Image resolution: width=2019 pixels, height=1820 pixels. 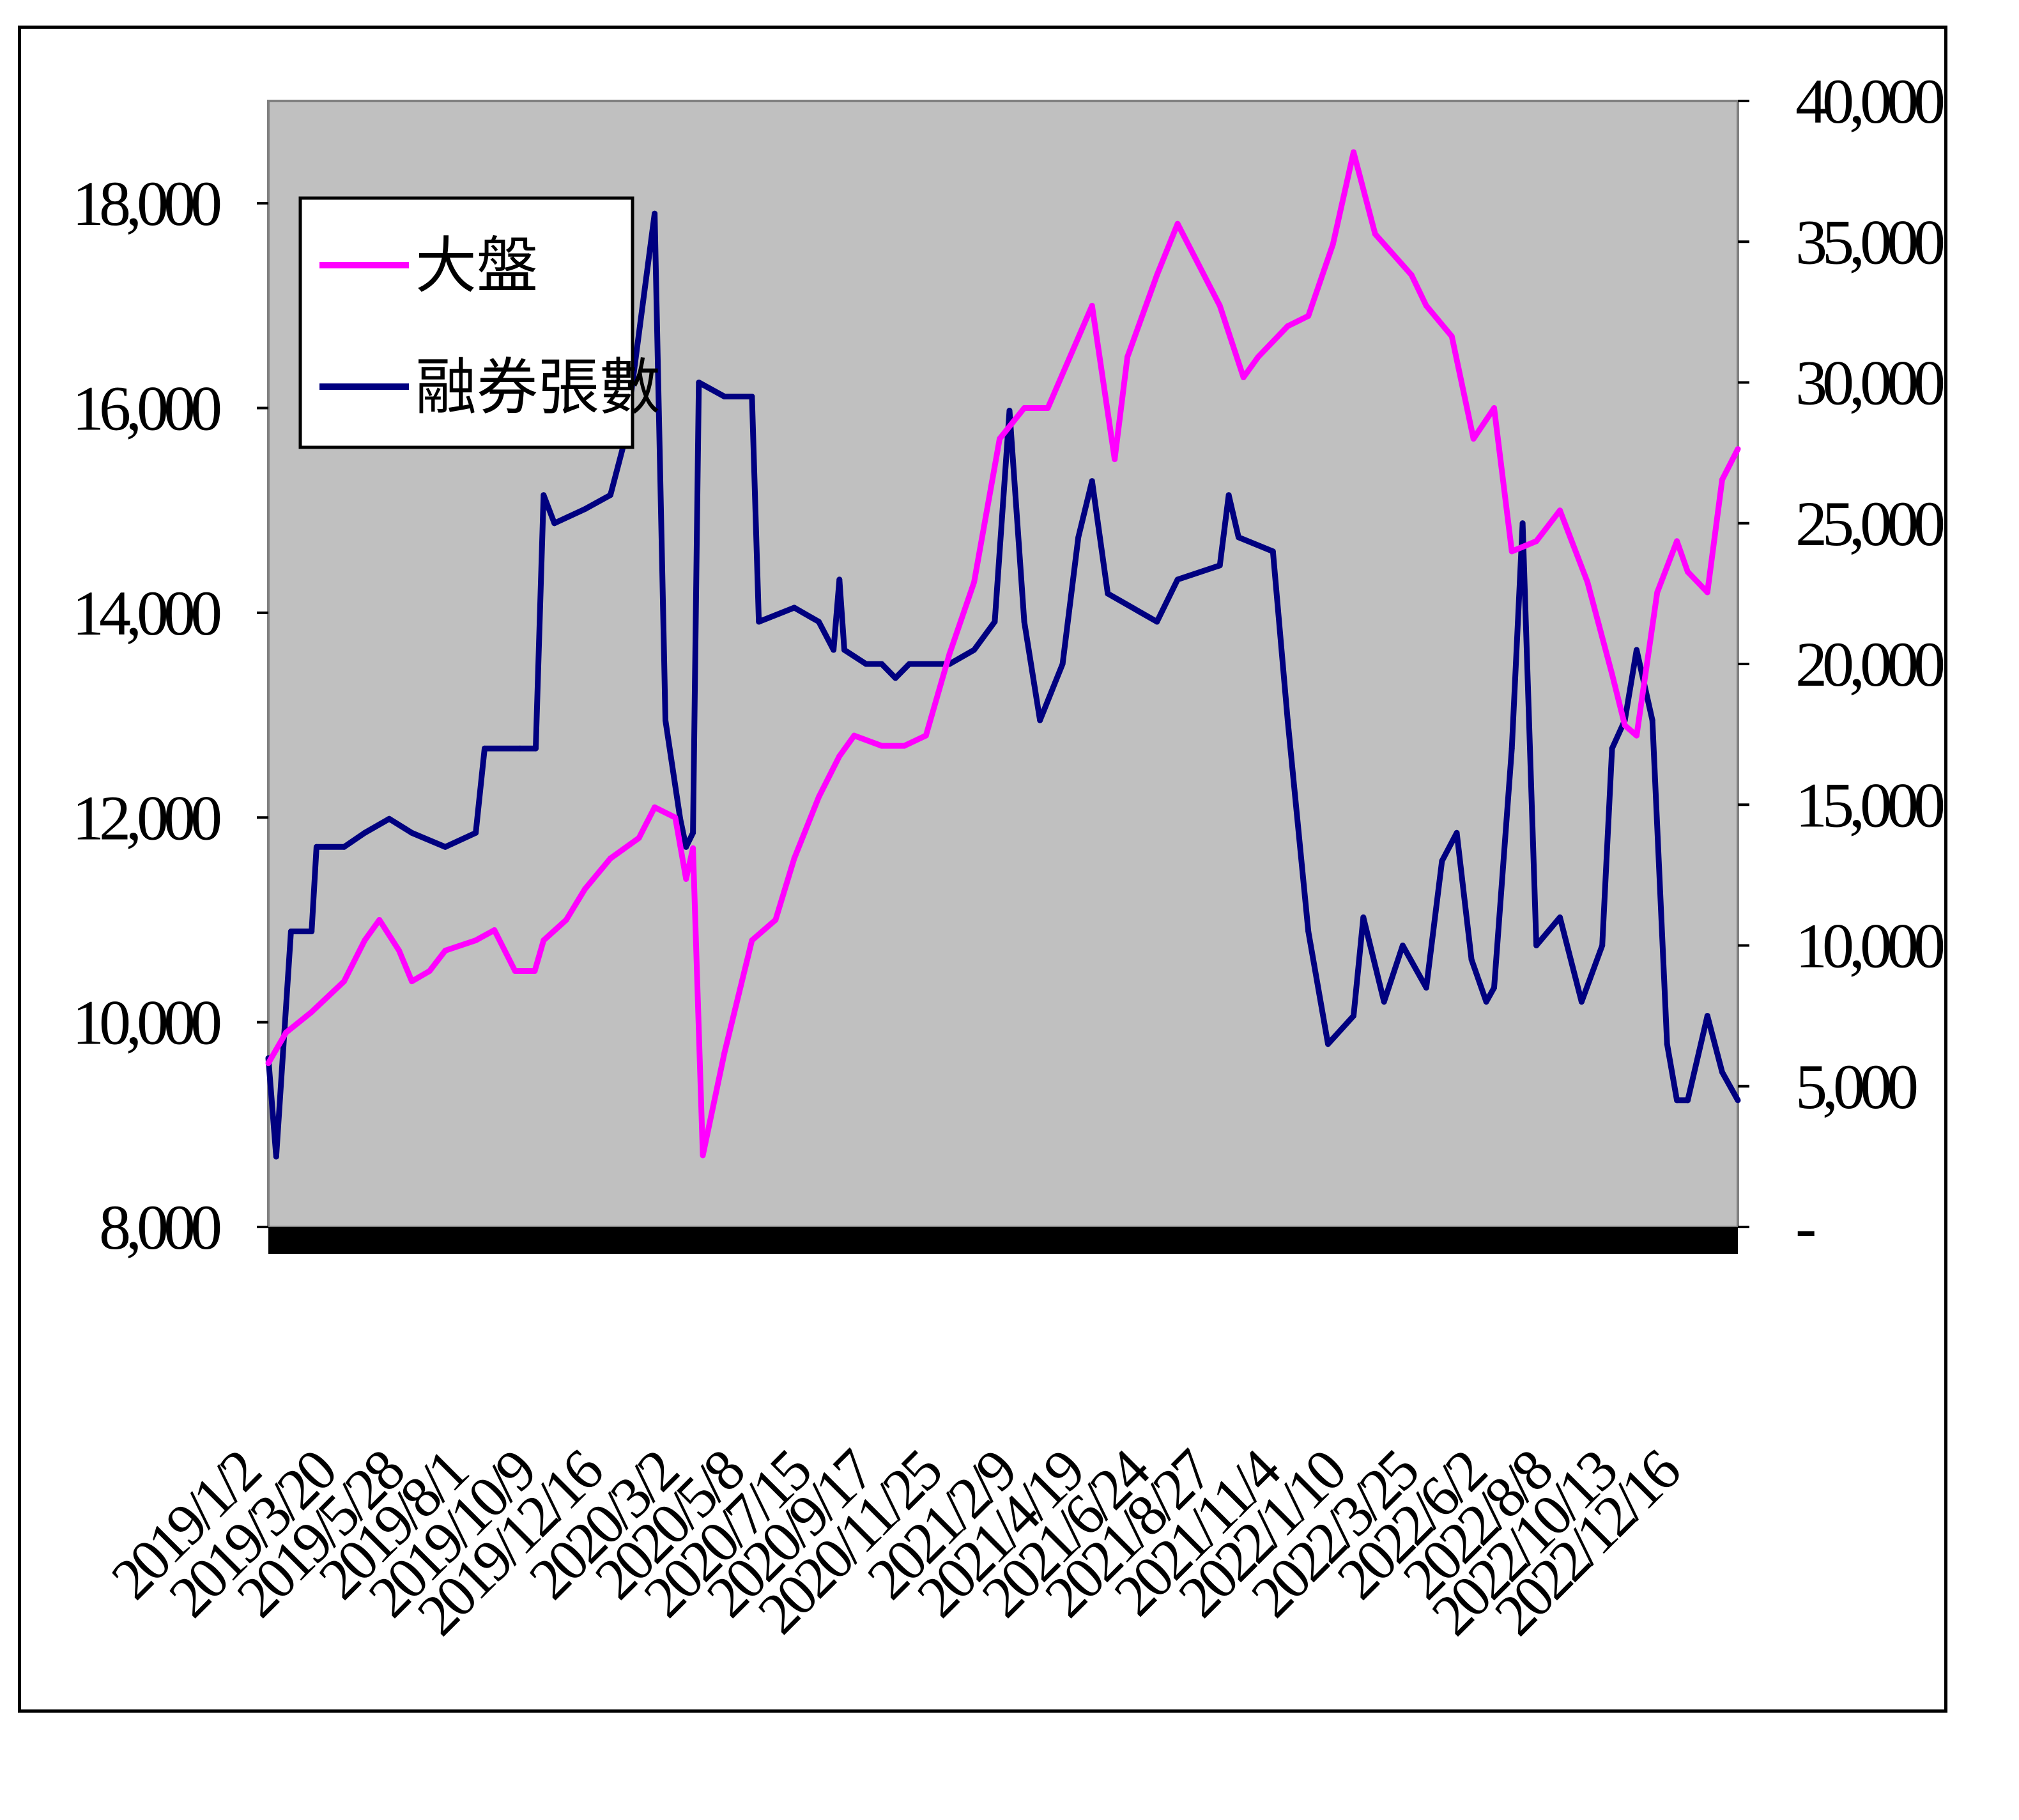 I want to click on left-y-axis: 8,000 10,000 12,000 14,000 16,000 18,000, so click(x=170, y=715).